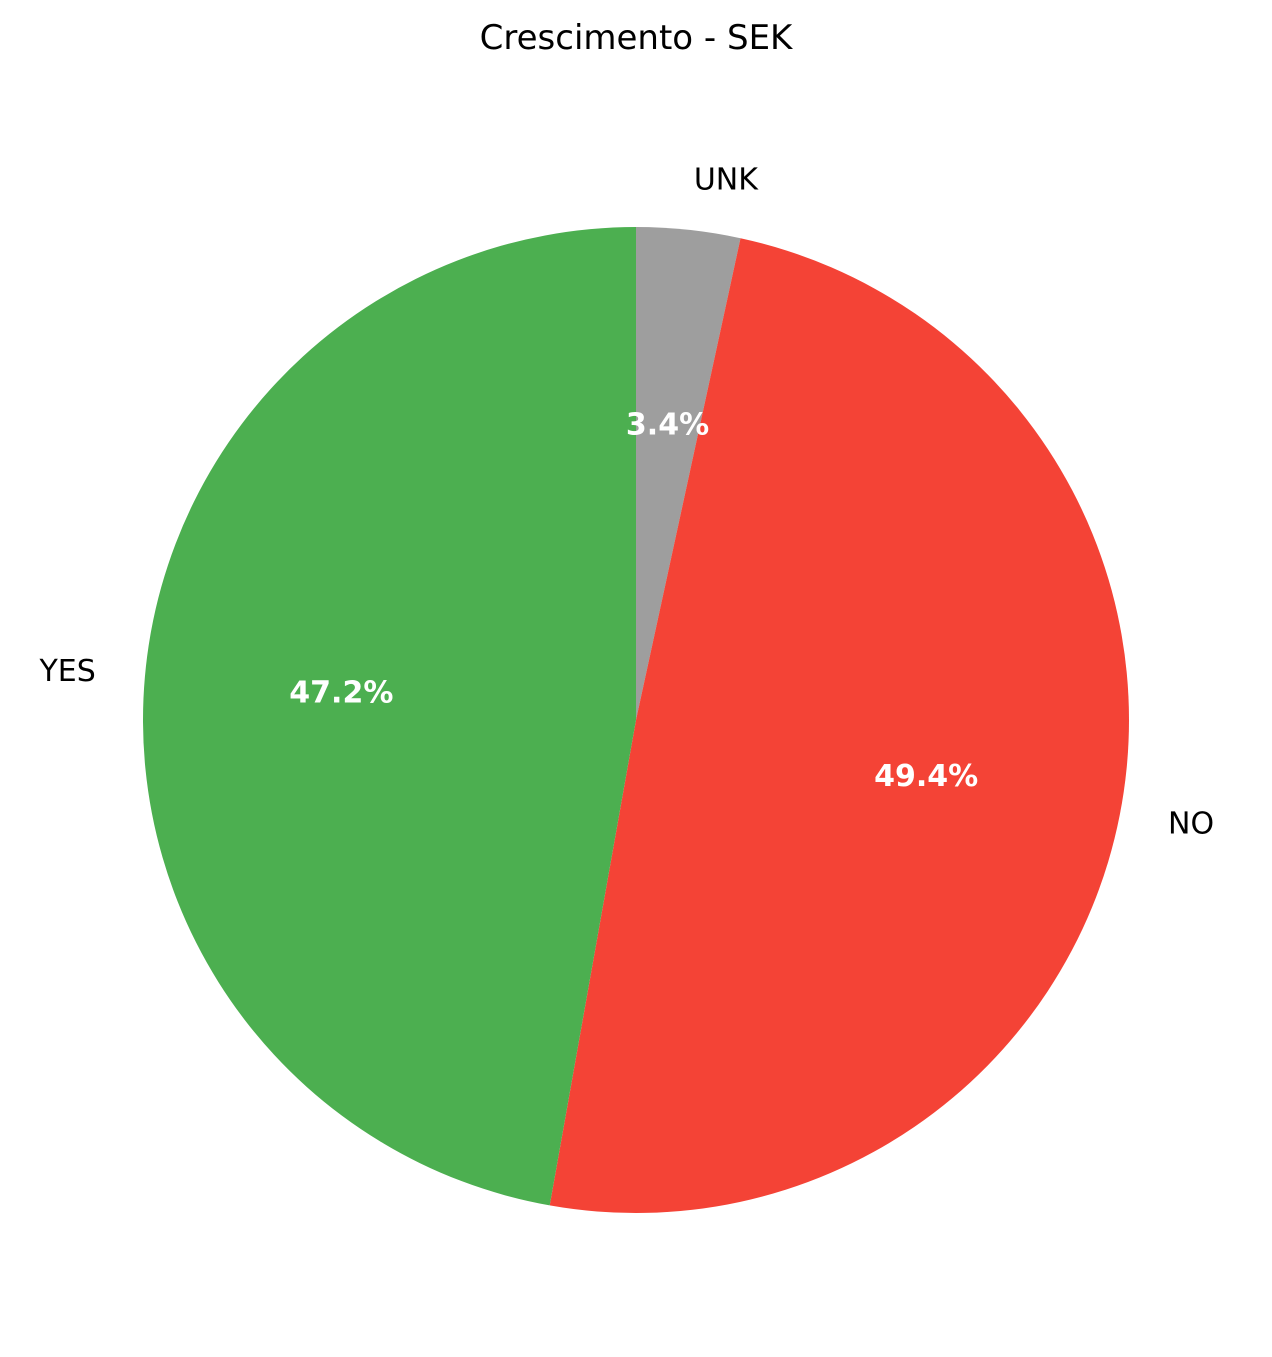 The image size is (1272, 1357). Describe the element at coordinates (688, 473) in the screenshot. I see `pie-slice-unk` at that location.